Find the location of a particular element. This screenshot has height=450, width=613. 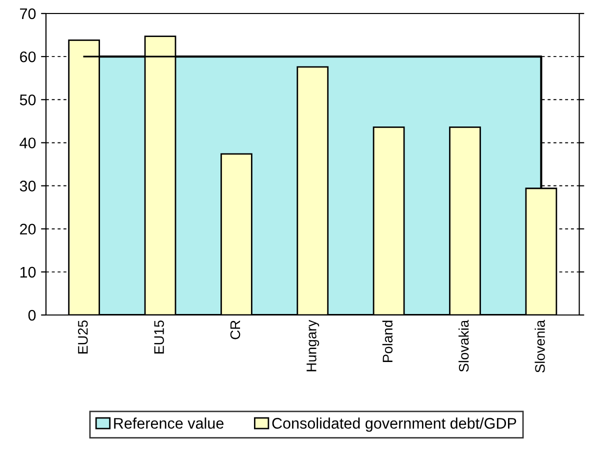

y-tick-label: 20 is located at coordinates (28, 229).